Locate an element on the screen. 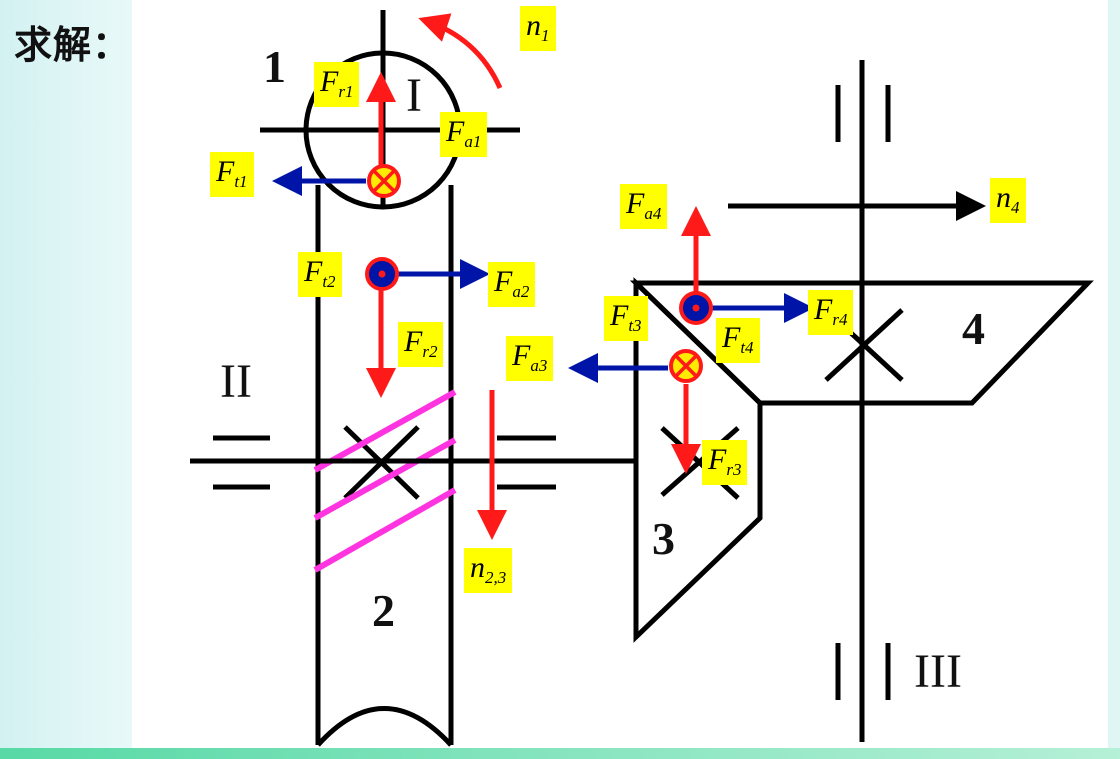 The height and width of the screenshot is (759, 1120). label-Ft1: Ft1 is located at coordinates (232, 174).